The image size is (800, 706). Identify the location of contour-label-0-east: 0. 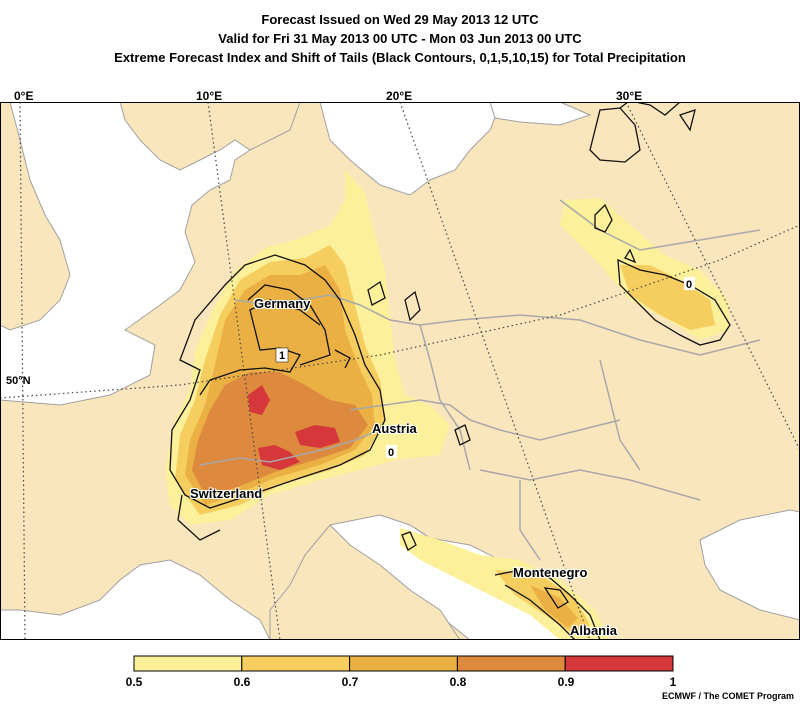
(689, 285).